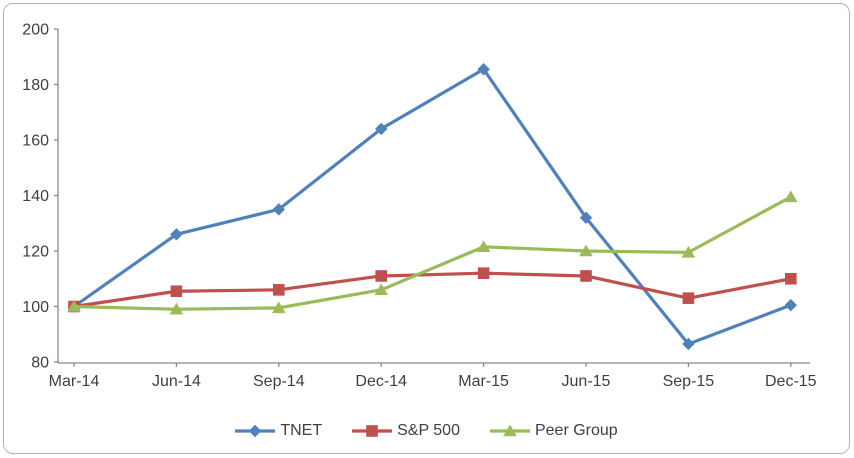 This screenshot has width=854, height=458. What do you see at coordinates (35, 30) in the screenshot?
I see `y-tick-label: 200` at bounding box center [35, 30].